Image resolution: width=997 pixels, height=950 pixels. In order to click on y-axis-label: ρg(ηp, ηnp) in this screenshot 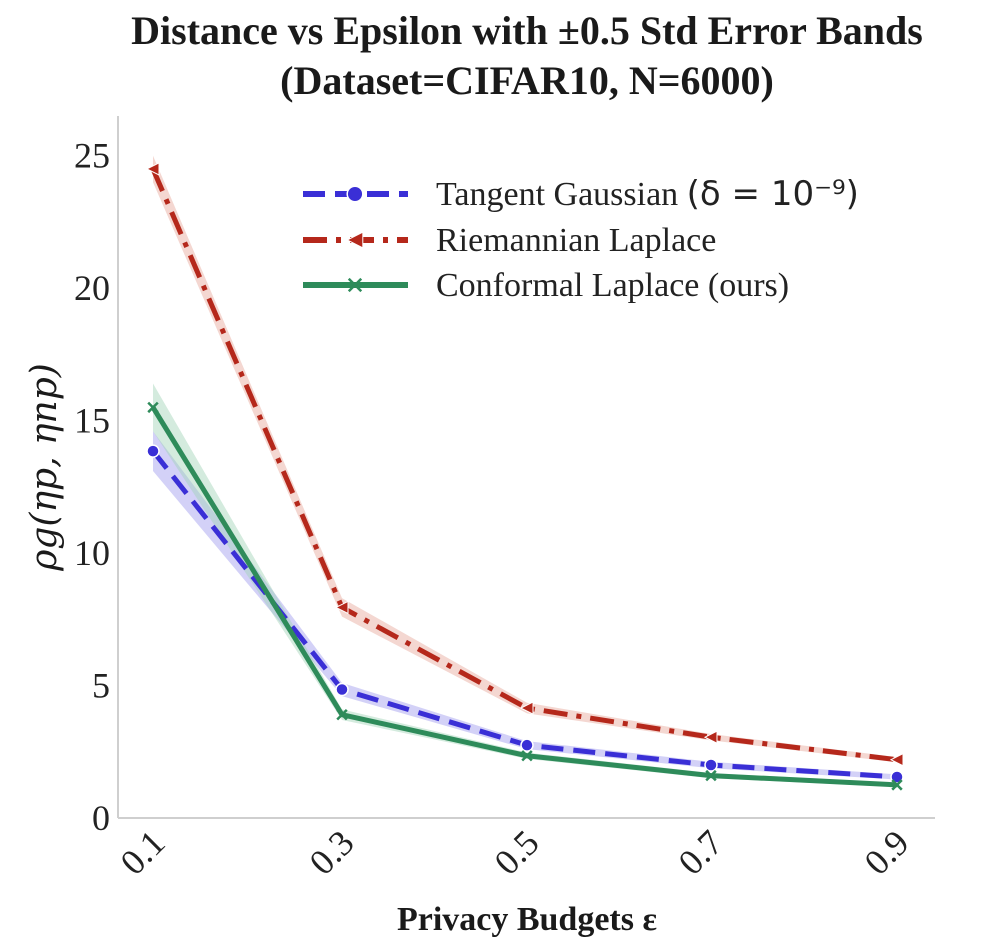, I will do `click(44, 467)`.